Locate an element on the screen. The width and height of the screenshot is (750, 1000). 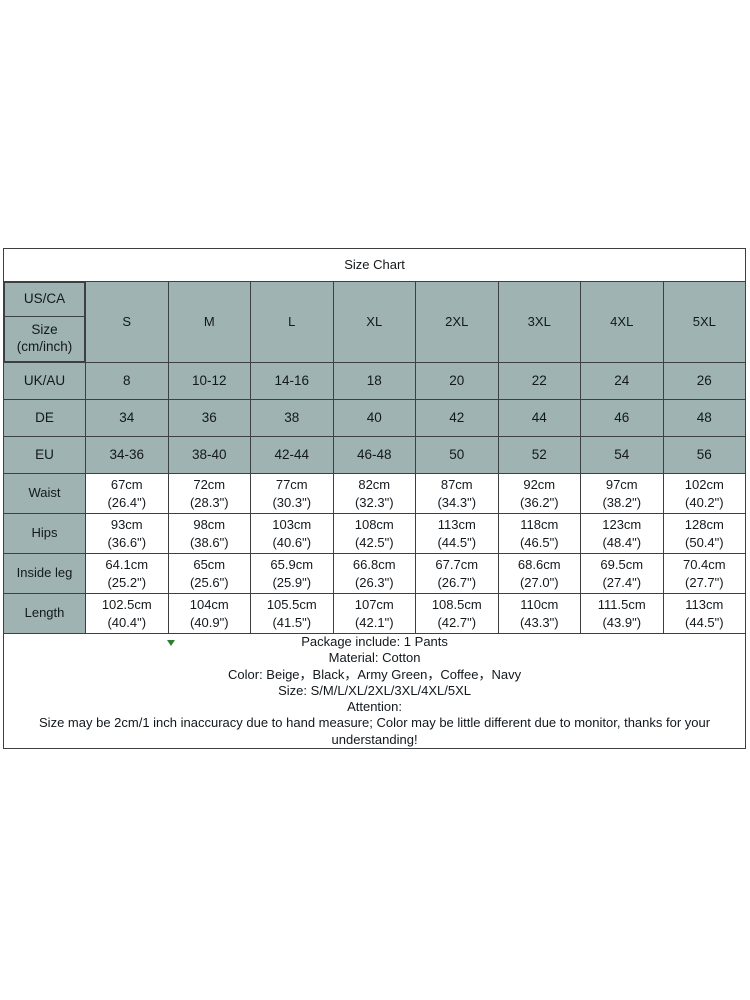
value-inch: (42.1") is located at coordinates (374, 622).